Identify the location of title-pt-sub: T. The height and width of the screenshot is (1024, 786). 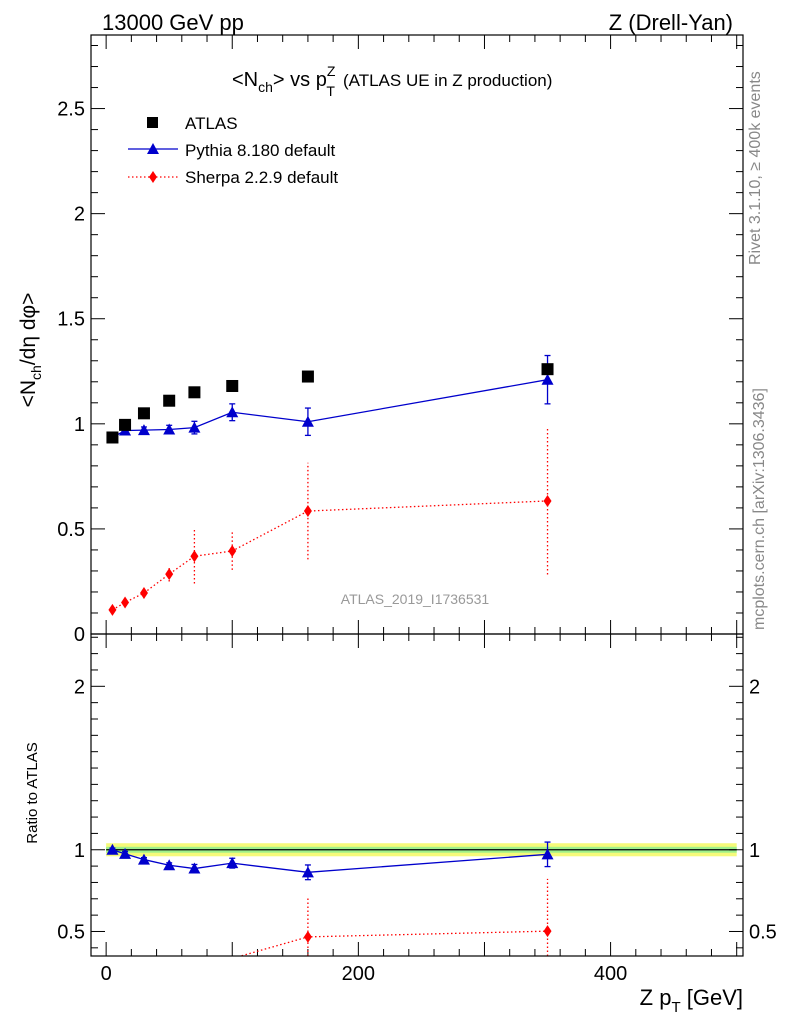
(330, 91).